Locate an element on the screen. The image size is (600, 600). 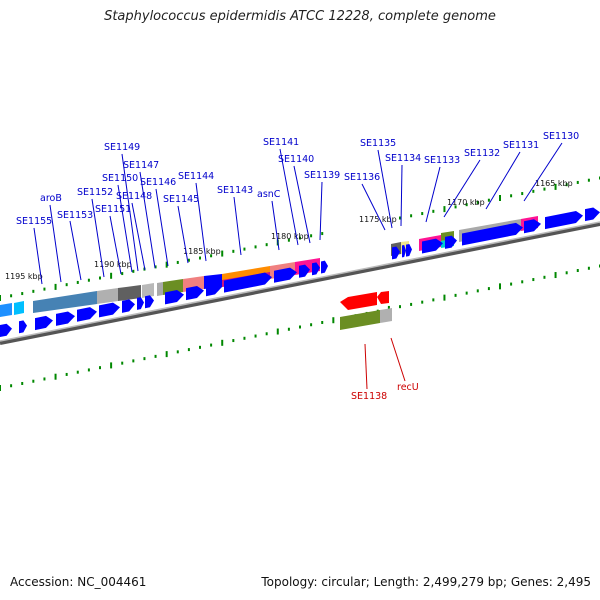
gene-label-se1151: SE1151 is located at coordinates (113, 209).